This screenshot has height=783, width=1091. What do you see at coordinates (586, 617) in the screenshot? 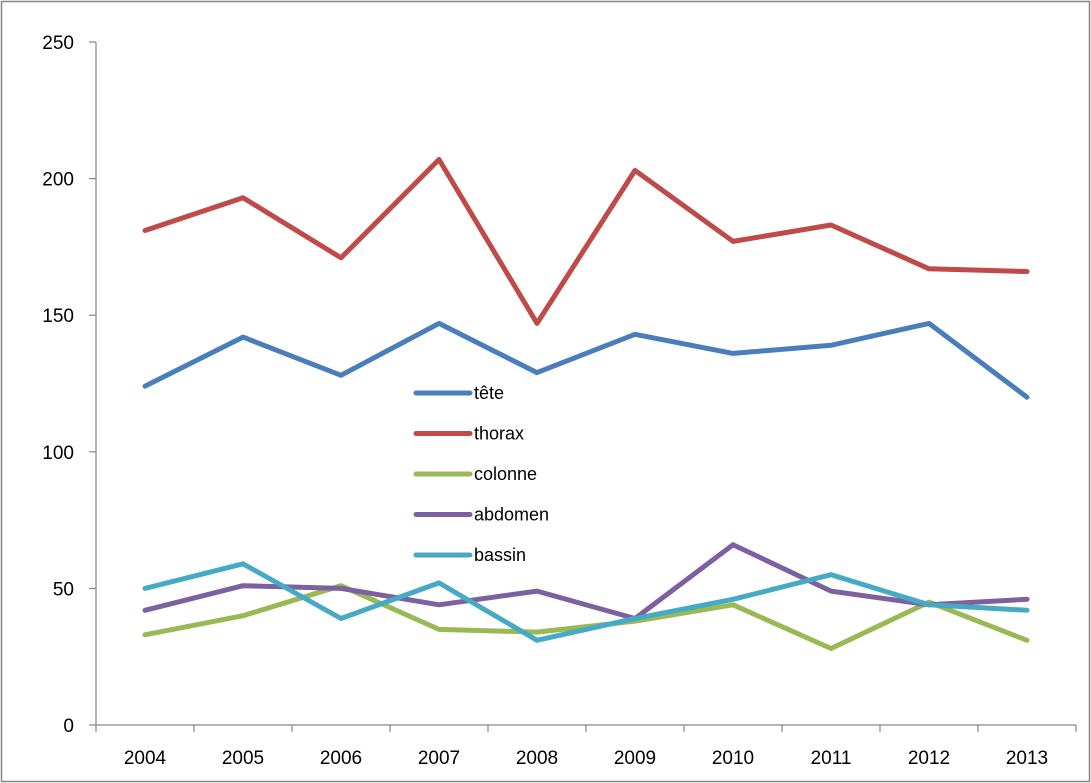
I see `series-line-colonne` at bounding box center [586, 617].